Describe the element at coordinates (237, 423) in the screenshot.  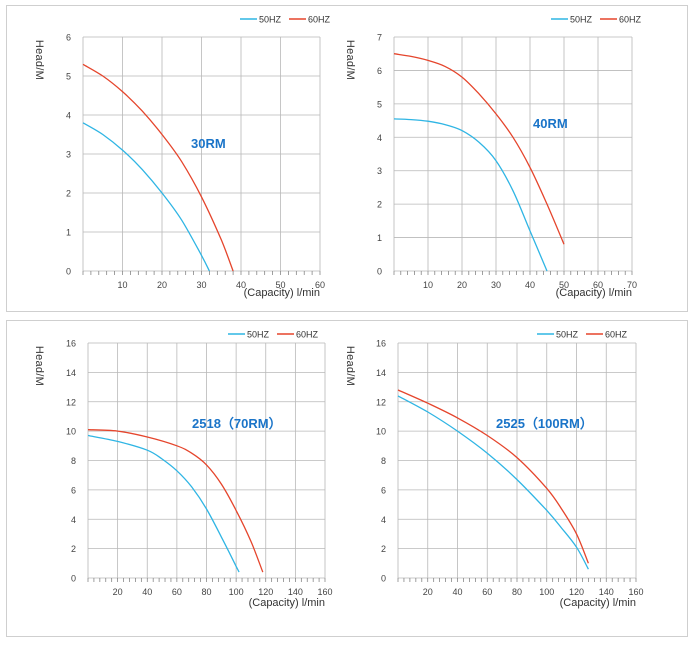
I see `model-label: 2518（70RM）` at that location.